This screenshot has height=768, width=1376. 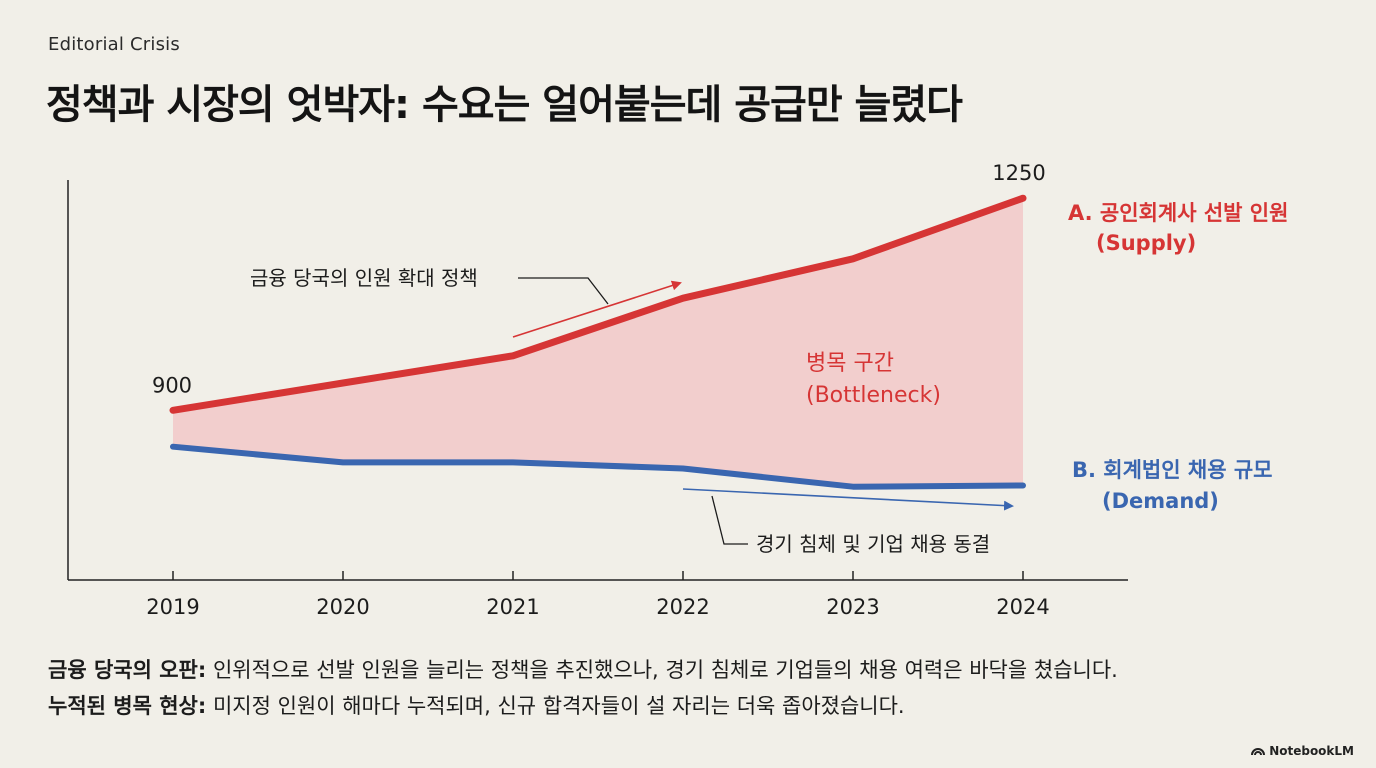 I want to click on recession-annotation: 경기 침체 및 기업 채용 동결, so click(x=873, y=544).